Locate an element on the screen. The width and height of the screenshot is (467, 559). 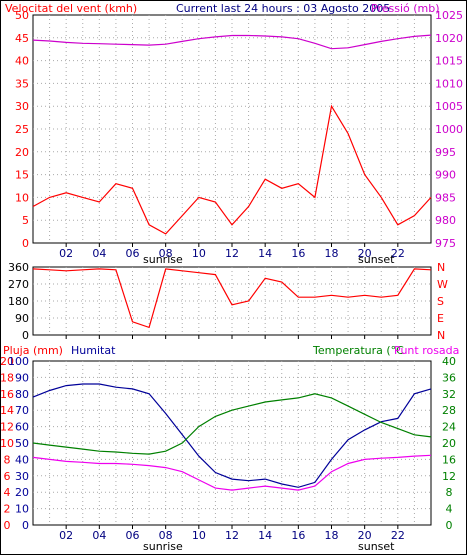
pressure-tick-label: 1005 is located at coordinates (449, 106).